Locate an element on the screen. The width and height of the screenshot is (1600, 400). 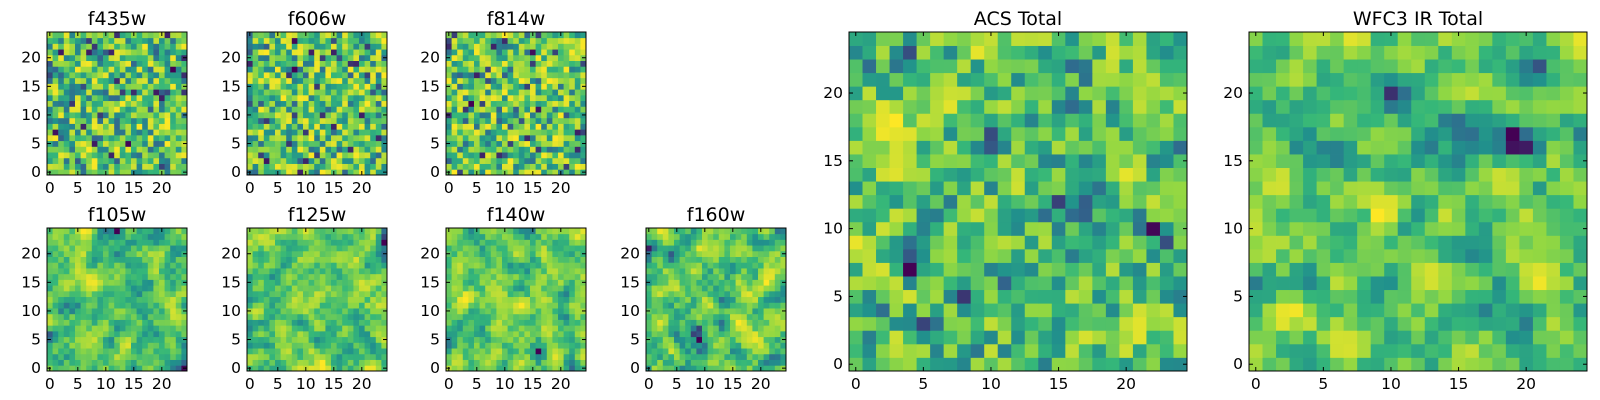
x-tick-label-f160w: 15 is located at coordinates (733, 384).